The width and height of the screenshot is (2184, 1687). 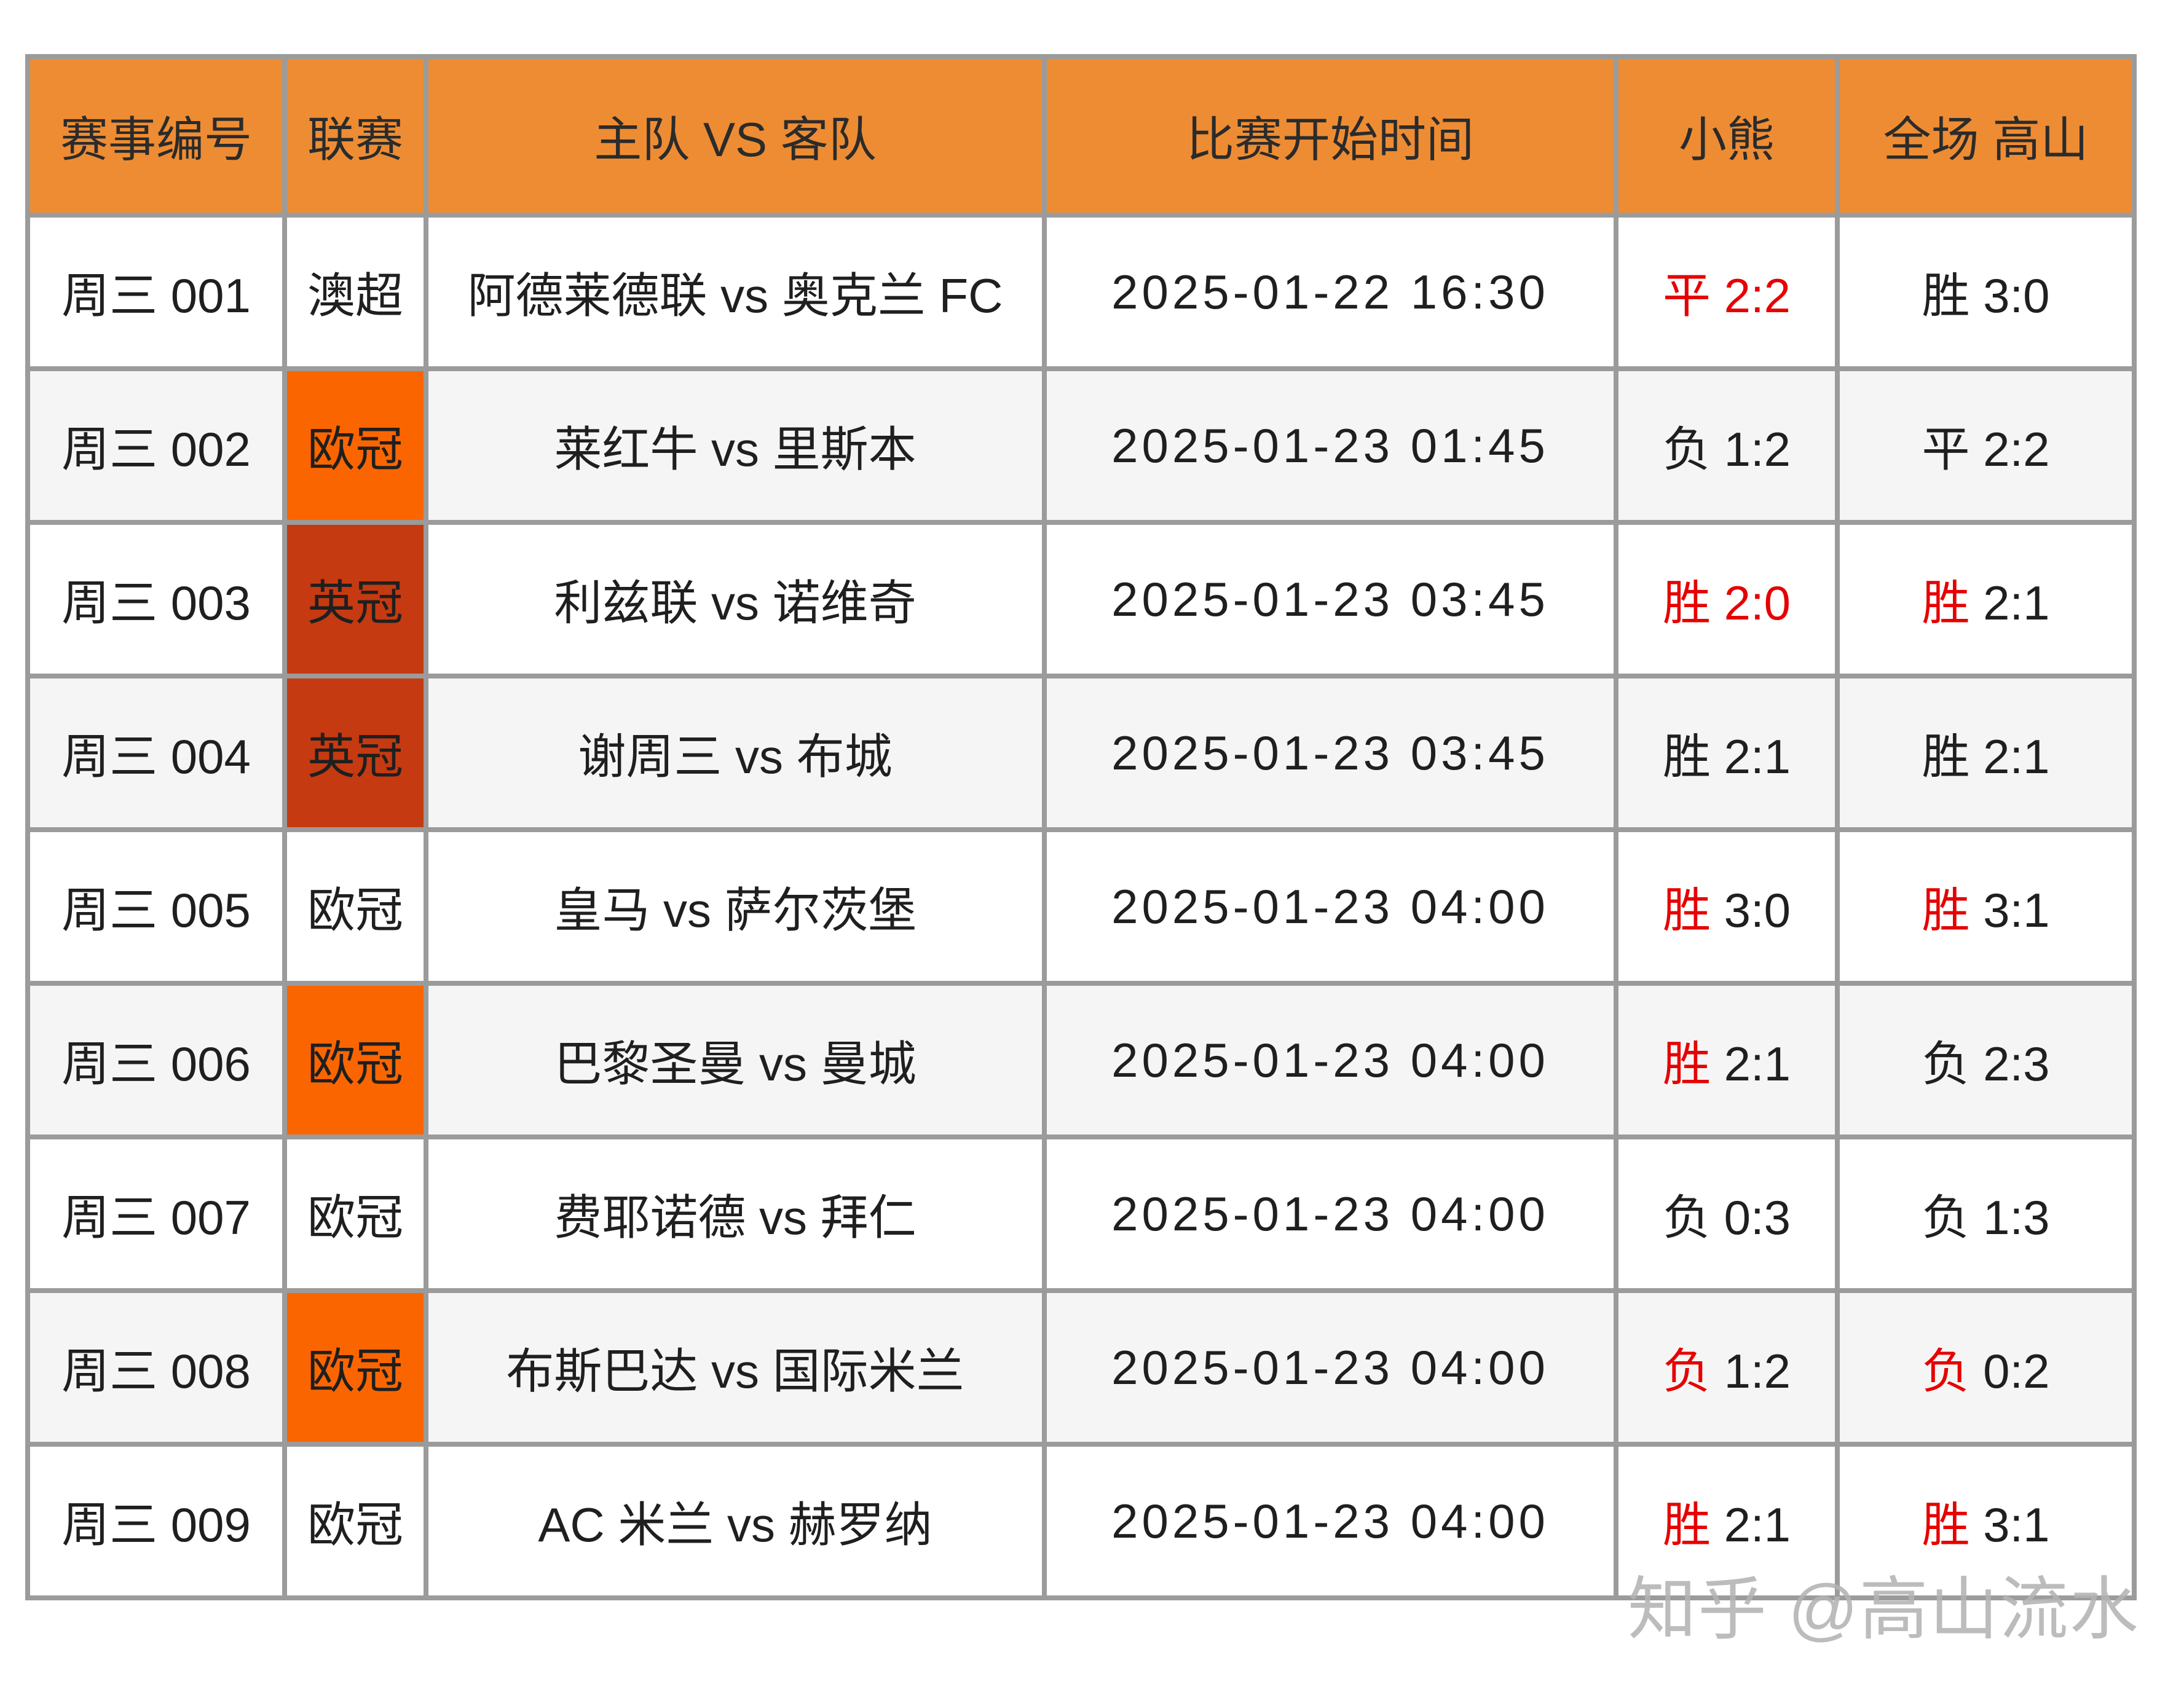 What do you see at coordinates (1946, 449) in the screenshot?
I see `quanchang-result: 平` at bounding box center [1946, 449].